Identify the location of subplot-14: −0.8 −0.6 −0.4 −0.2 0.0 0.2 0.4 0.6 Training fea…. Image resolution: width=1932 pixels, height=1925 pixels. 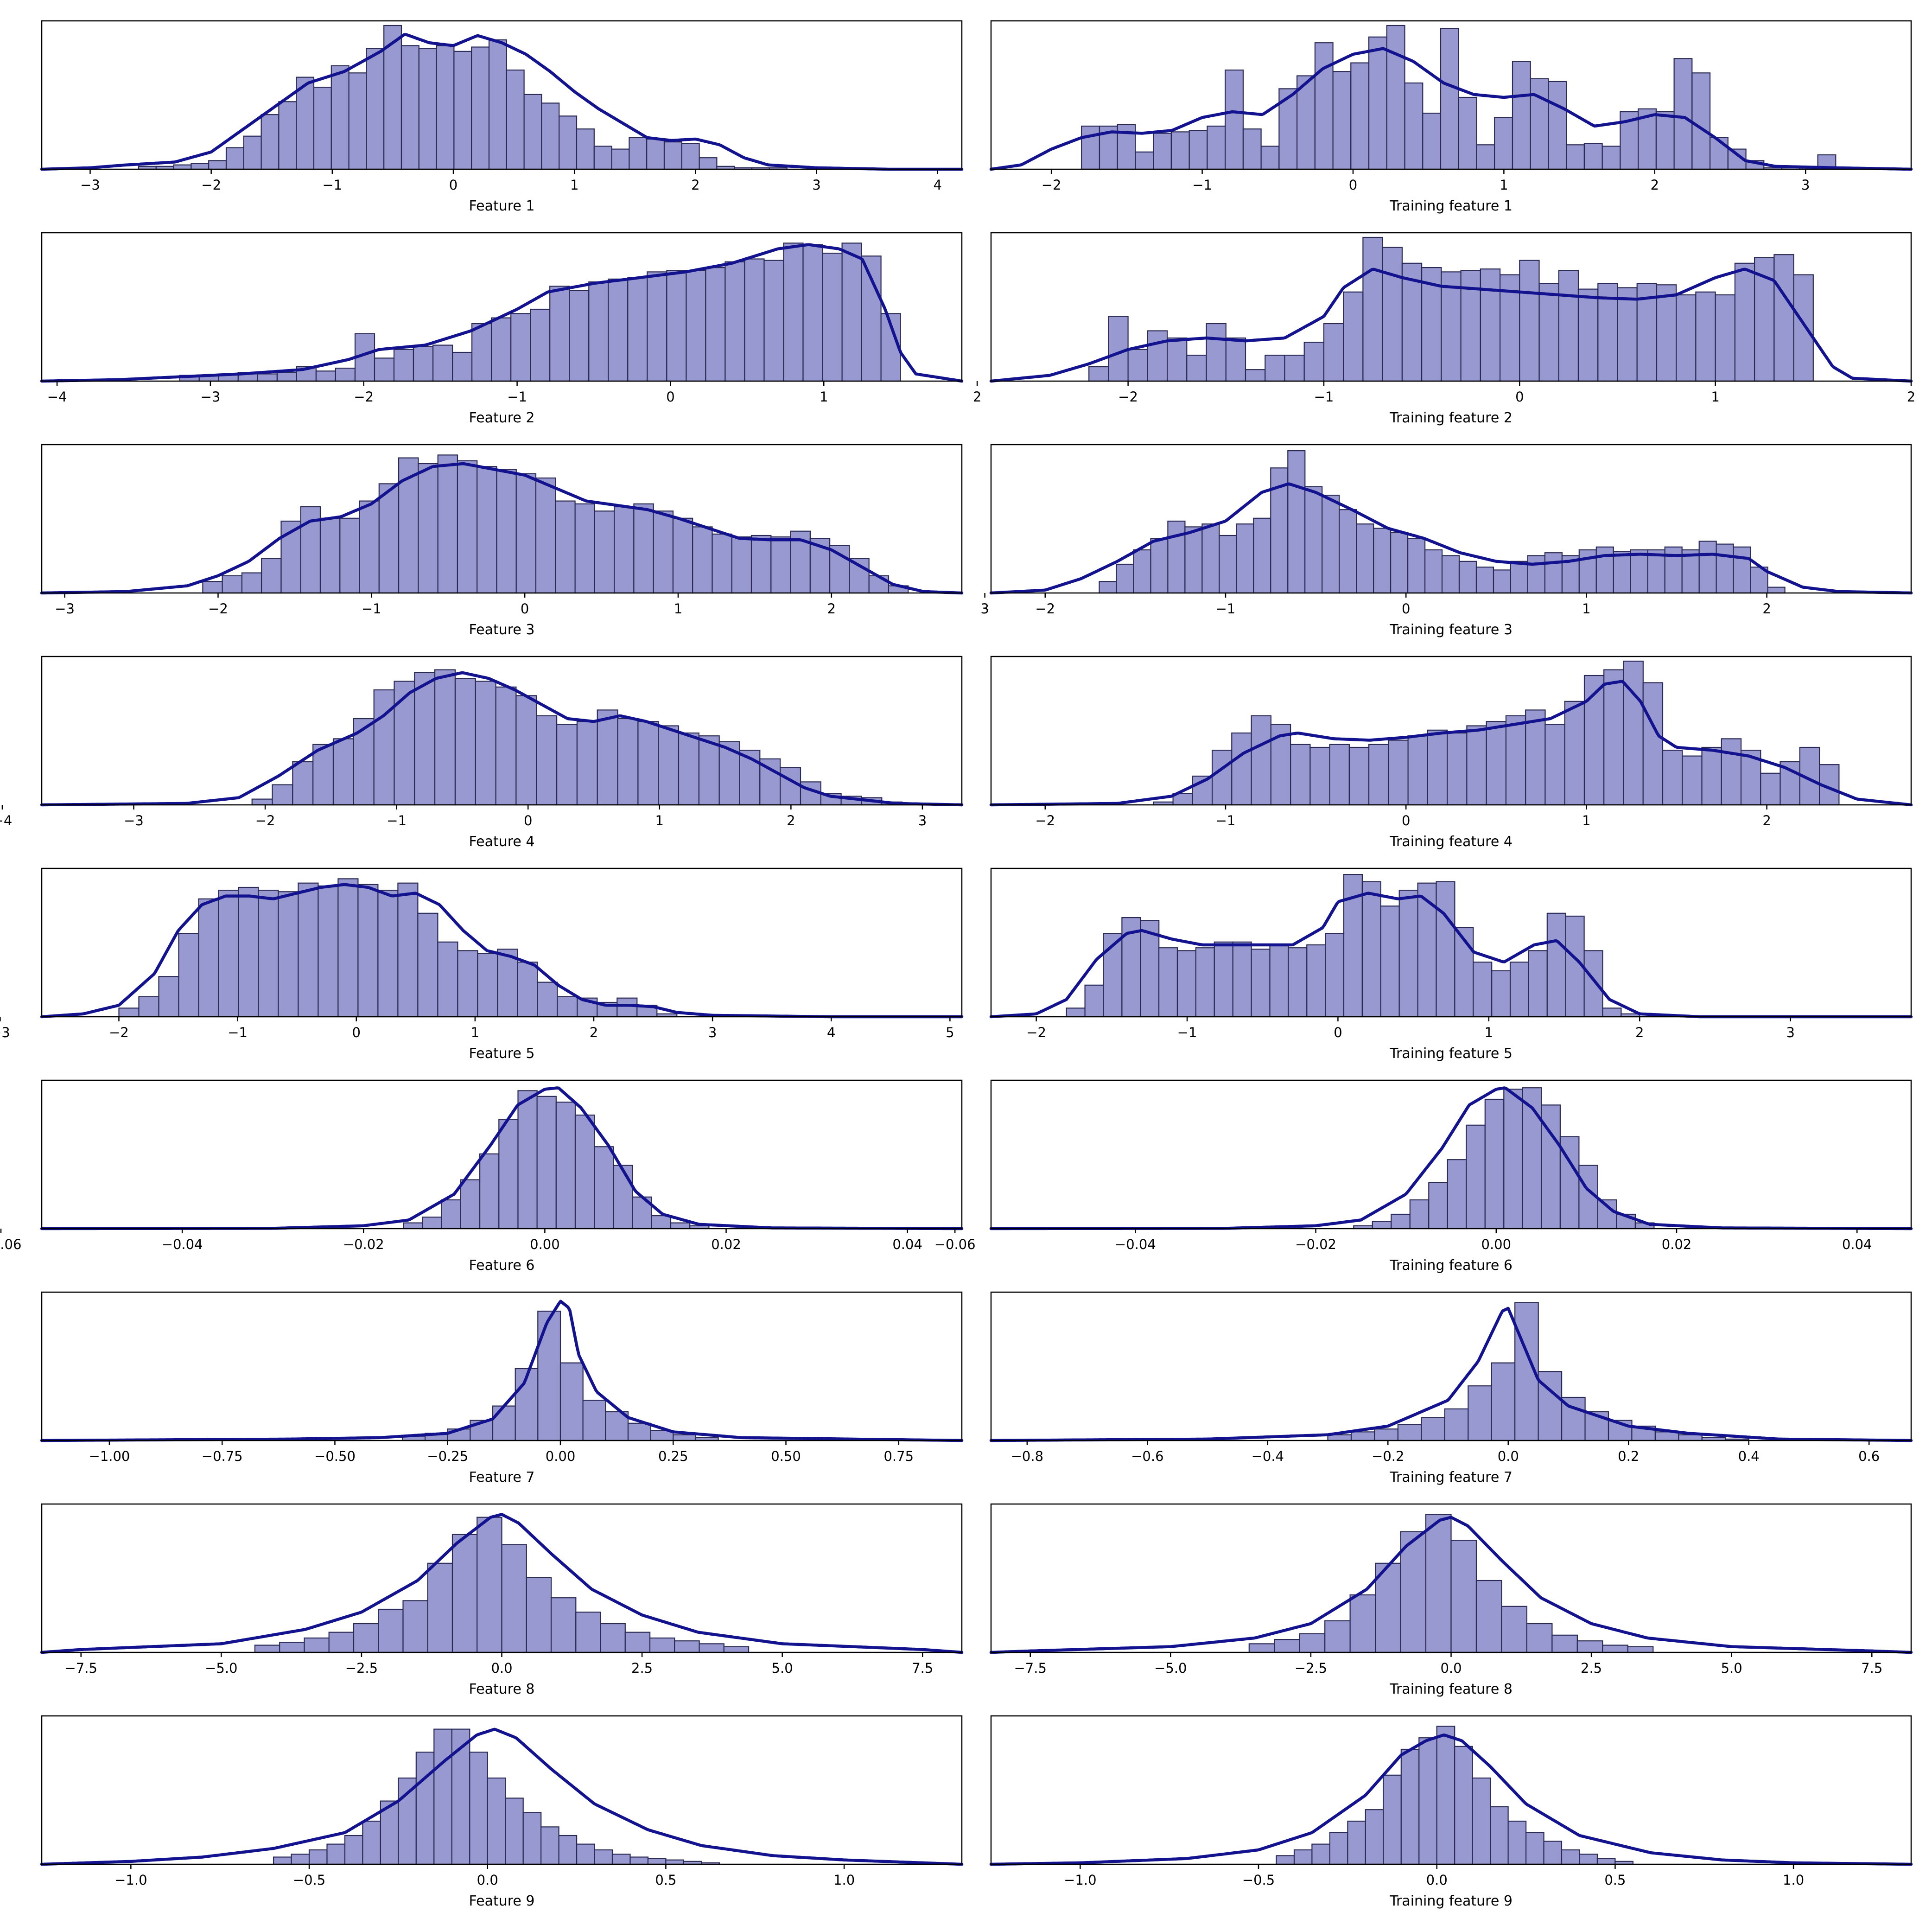
(1451, 1388).